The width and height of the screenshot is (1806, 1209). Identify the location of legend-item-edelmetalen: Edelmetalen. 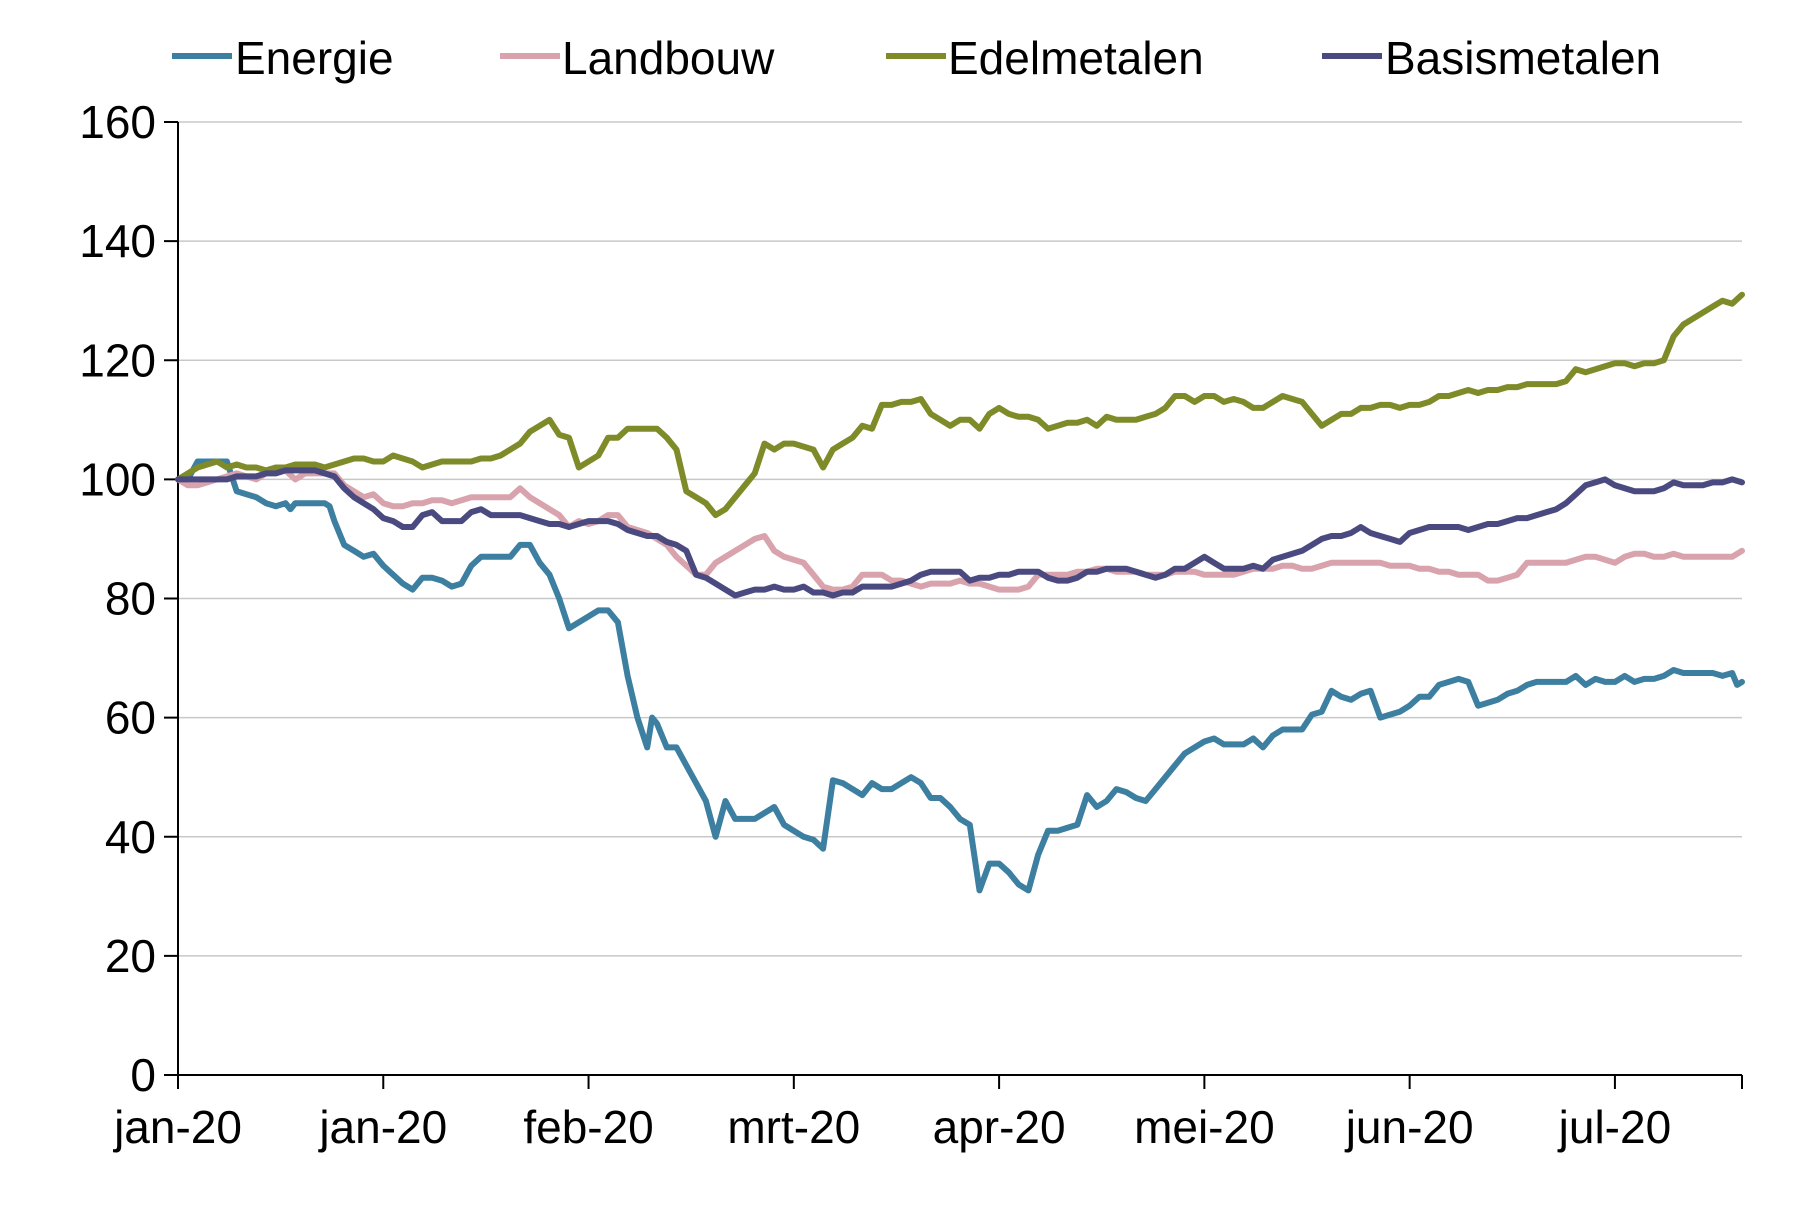
(1045, 58).